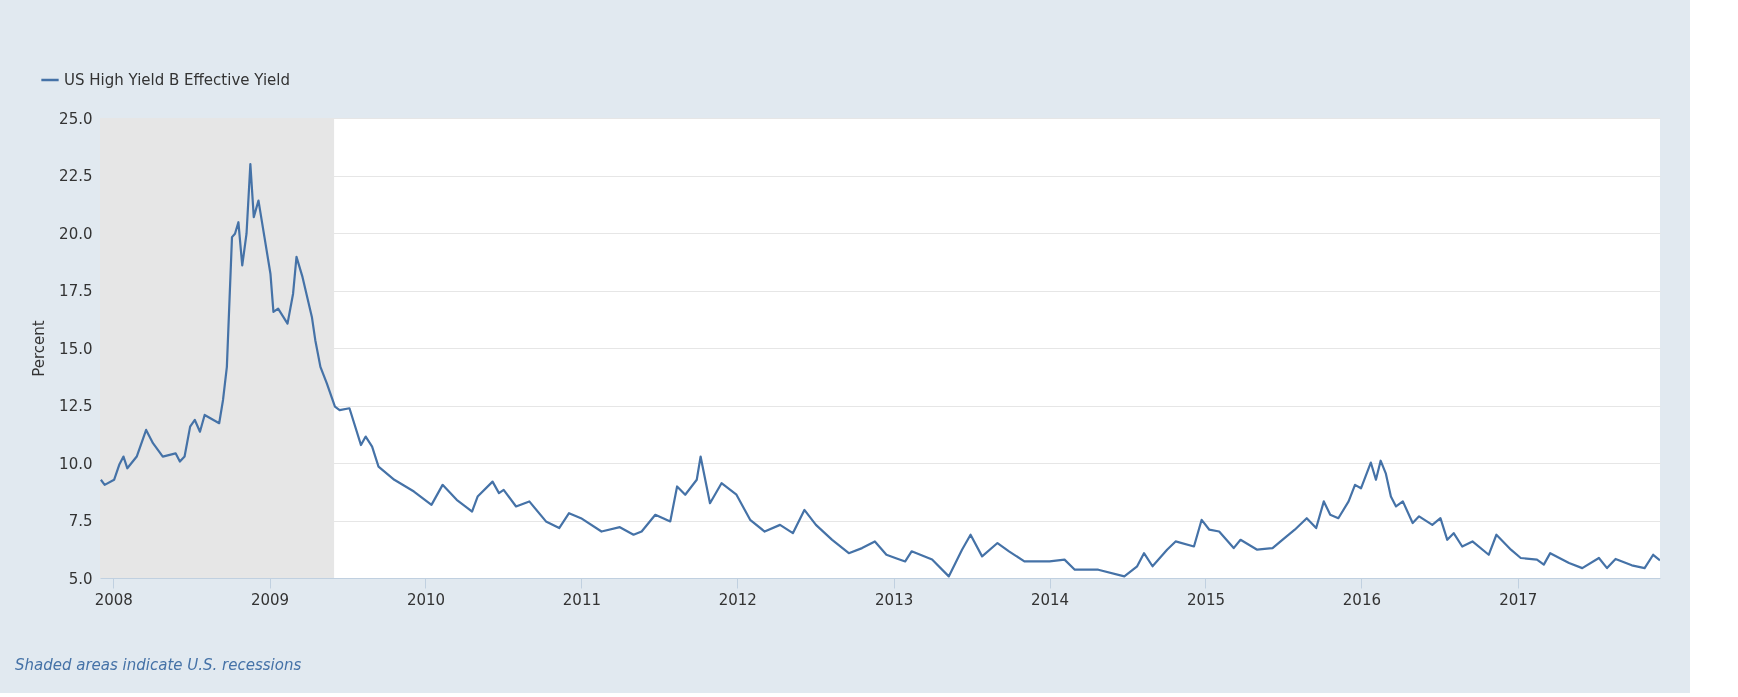  What do you see at coordinates (76, 118) in the screenshot?
I see `y-tick-label: 25.0` at bounding box center [76, 118].